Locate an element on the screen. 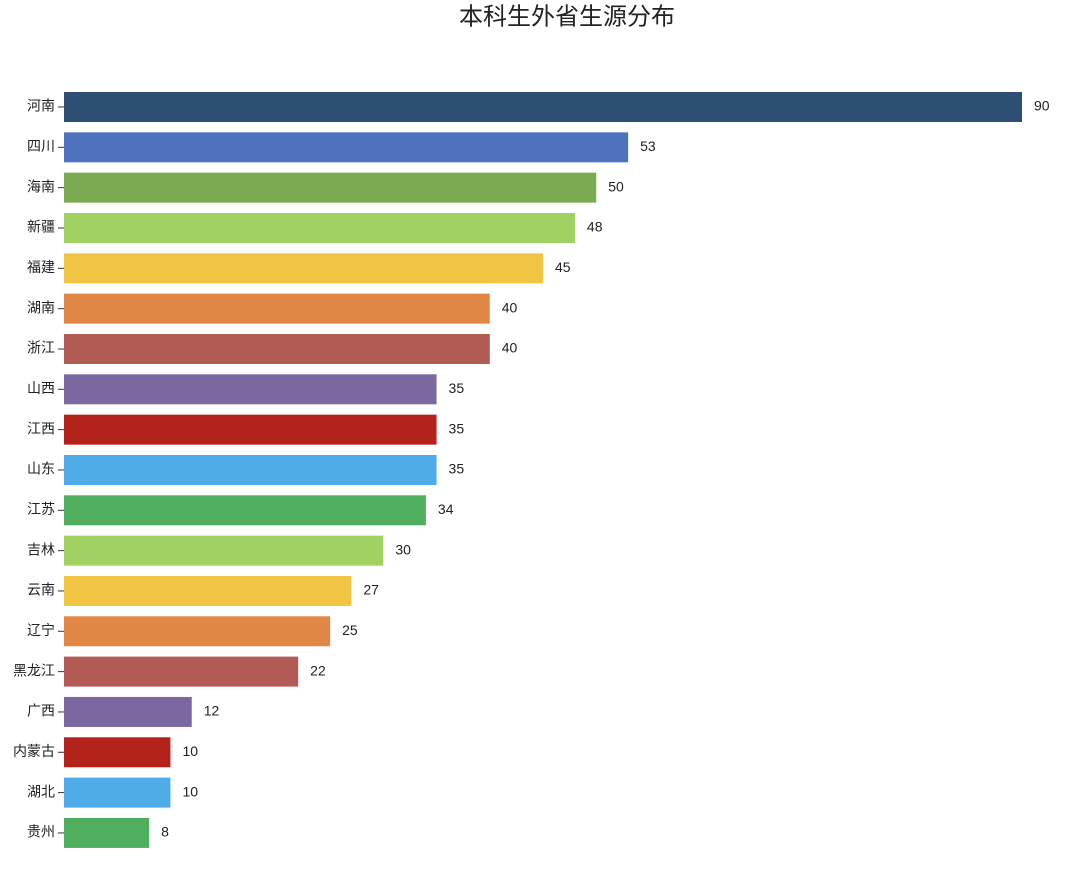 The width and height of the screenshot is (1080, 888). y-tick-label: 湖北 is located at coordinates (41, 791).